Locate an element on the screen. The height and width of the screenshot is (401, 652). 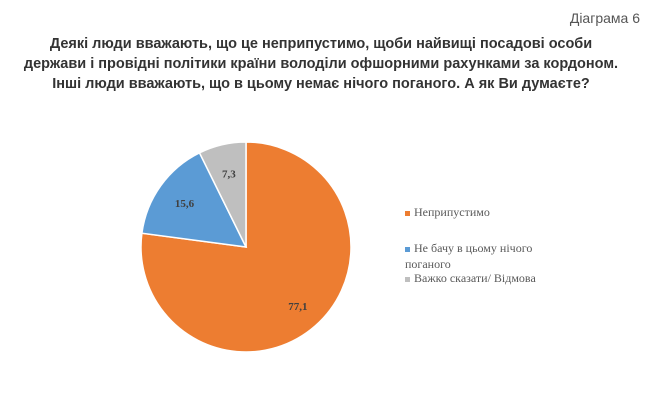
legend-label: Важко сказати/ Відмова is located at coordinates (475, 278).